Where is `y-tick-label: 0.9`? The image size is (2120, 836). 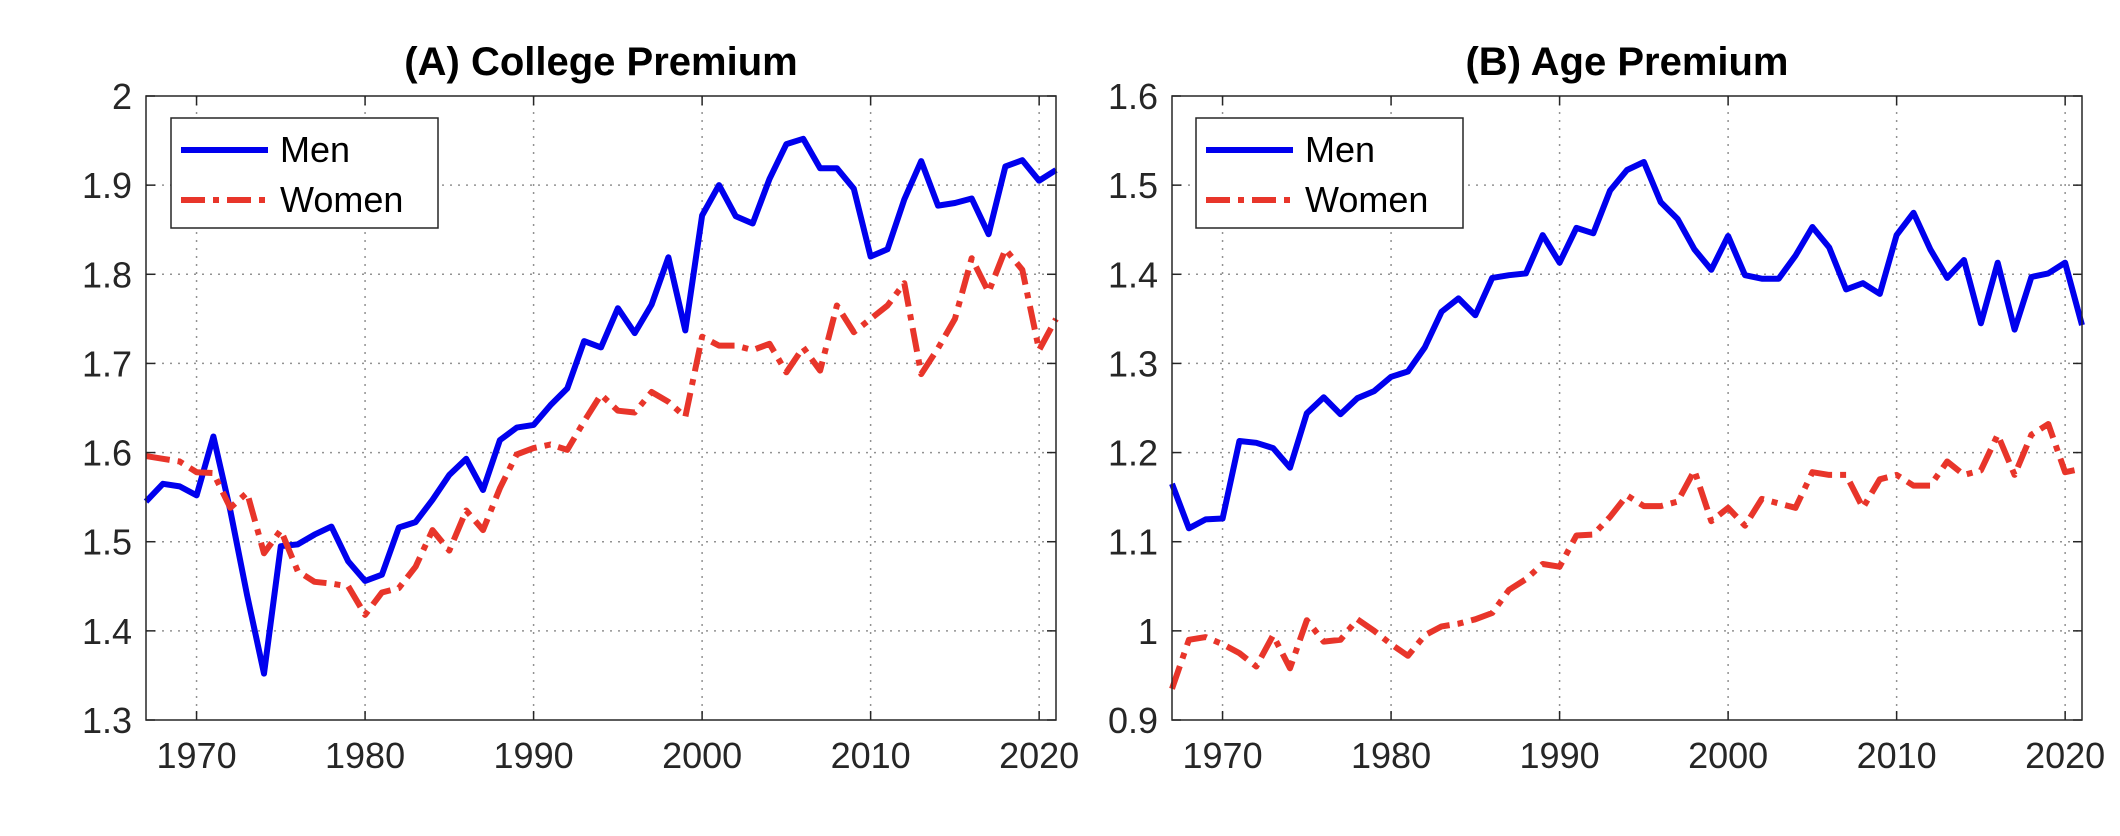
y-tick-label: 0.9 is located at coordinates (1133, 720).